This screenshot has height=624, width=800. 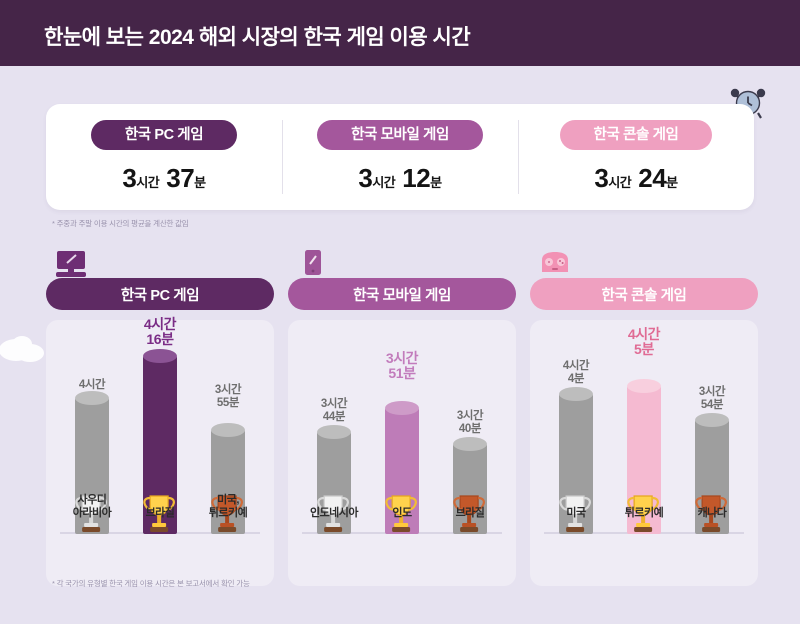 What do you see at coordinates (365, 178) in the screenshot?
I see `summary-hours-mobile: 3` at bounding box center [365, 178].